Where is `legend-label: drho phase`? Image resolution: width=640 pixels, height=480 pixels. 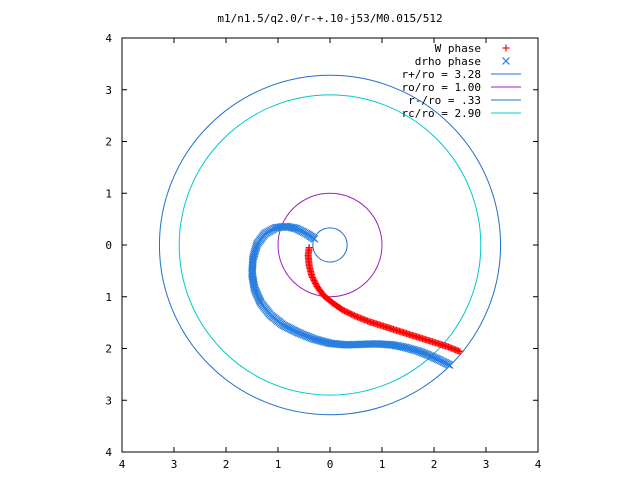 legend-label: drho phase is located at coordinates (448, 61).